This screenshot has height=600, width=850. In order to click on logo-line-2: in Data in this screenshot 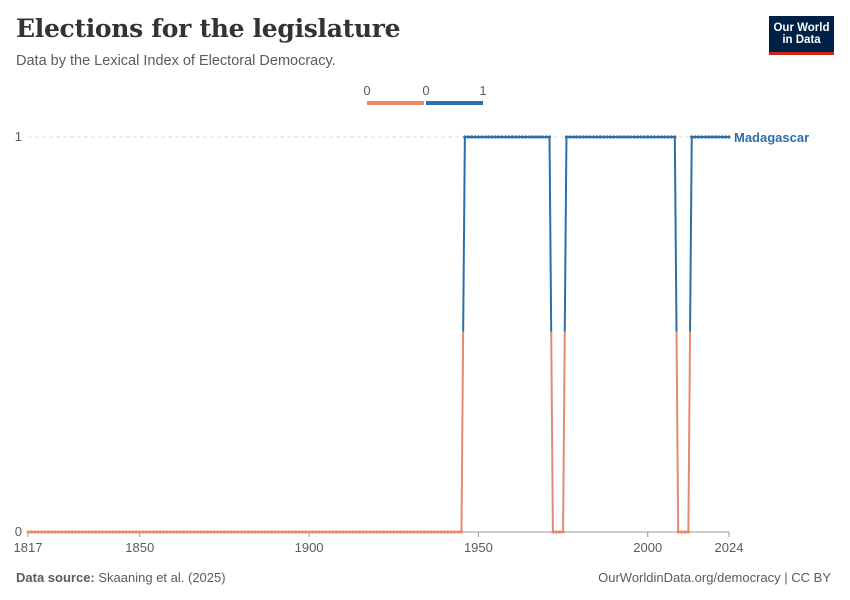, I will do `click(801, 40)`.